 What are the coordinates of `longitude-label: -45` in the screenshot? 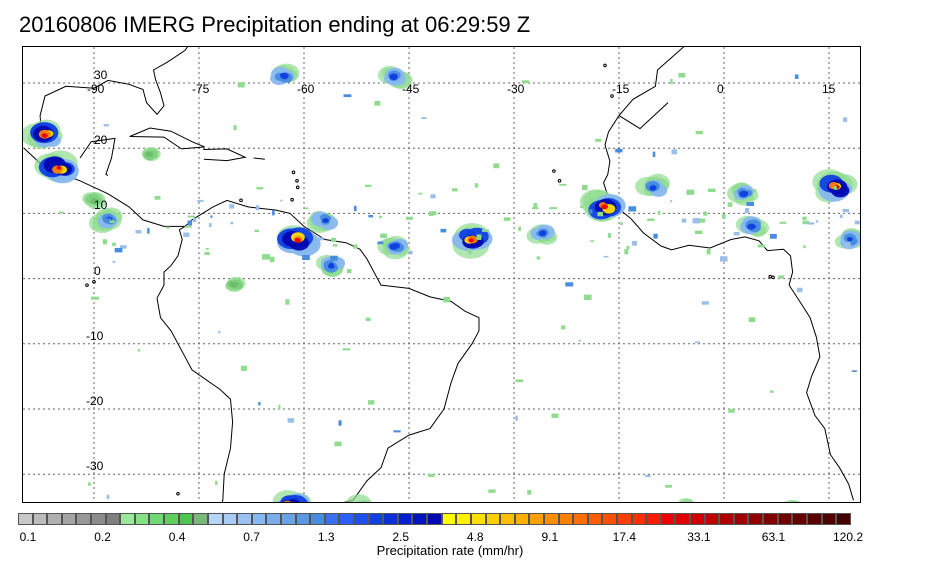 It's located at (411, 89).